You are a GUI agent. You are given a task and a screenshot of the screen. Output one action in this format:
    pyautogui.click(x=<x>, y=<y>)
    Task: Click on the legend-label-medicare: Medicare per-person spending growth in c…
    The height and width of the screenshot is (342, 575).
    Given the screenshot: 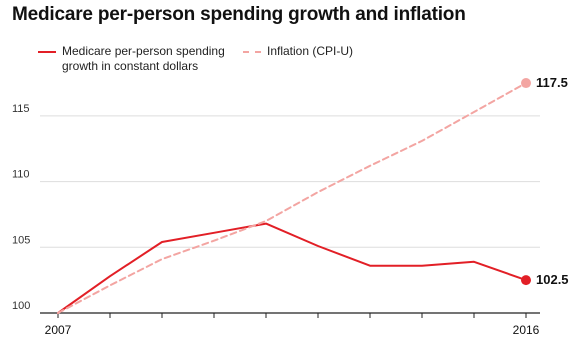 What is the action you would take?
    pyautogui.click(x=143, y=59)
    